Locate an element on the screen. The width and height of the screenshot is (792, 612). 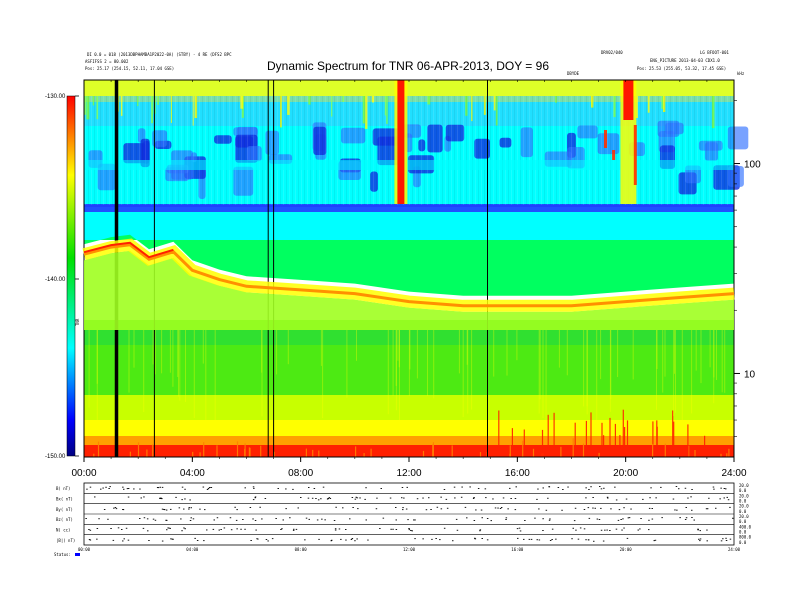
colorbar-tick-label: -150.00 is located at coordinates (55, 457).